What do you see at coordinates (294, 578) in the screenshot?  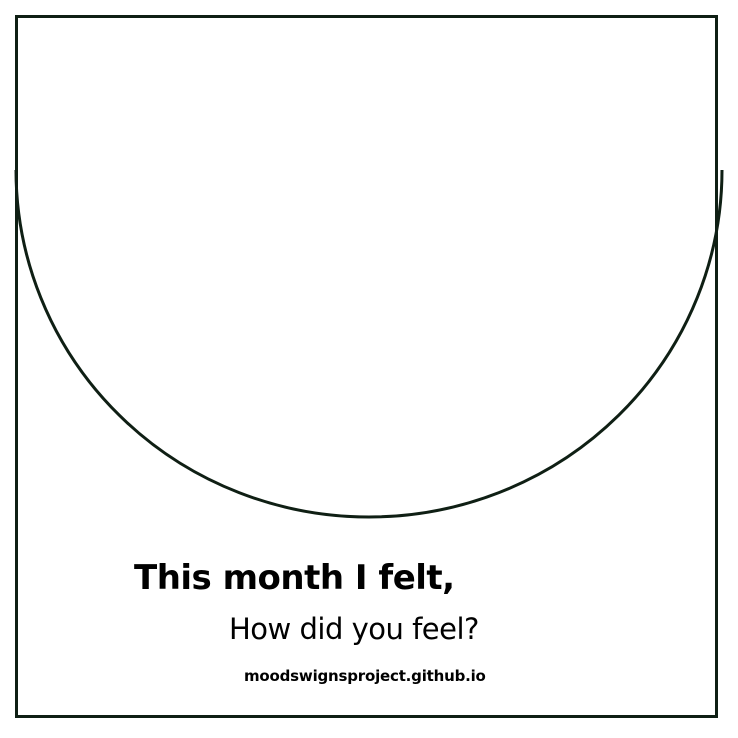 I see `headline-text: This month I felt,` at bounding box center [294, 578].